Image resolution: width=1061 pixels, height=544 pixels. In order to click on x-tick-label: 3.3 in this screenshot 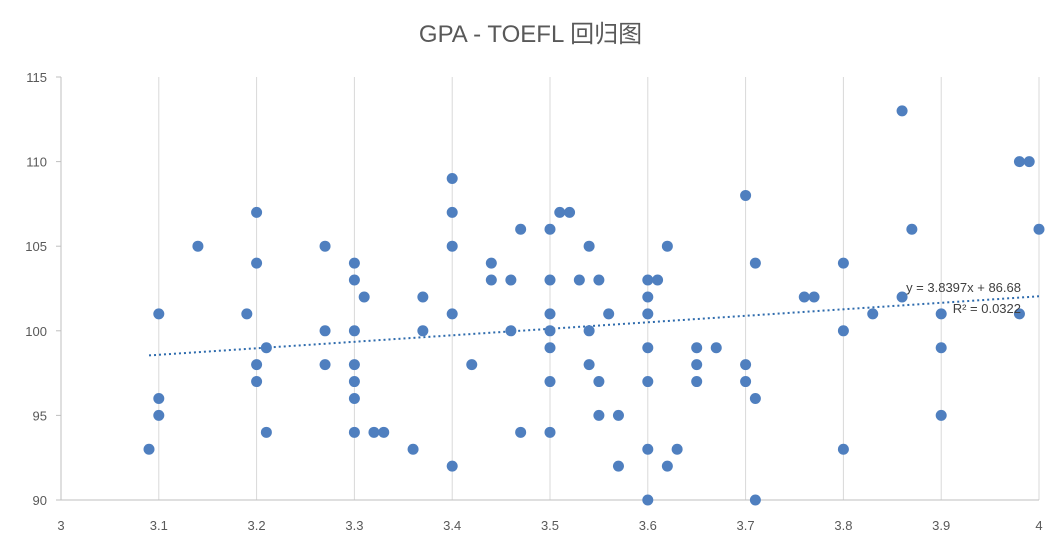, I will do `click(354, 525)`.